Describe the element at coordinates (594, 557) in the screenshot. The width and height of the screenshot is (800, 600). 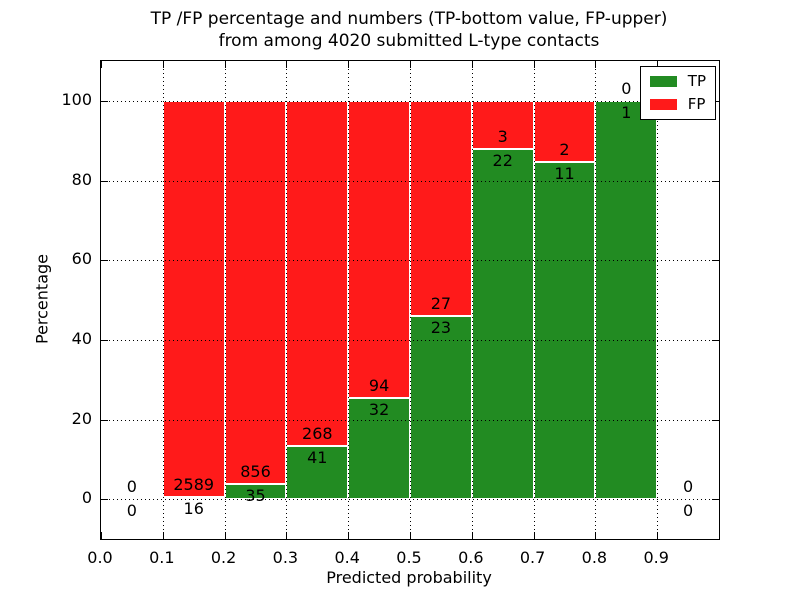
I see `x-tick-label: 0.8` at that location.